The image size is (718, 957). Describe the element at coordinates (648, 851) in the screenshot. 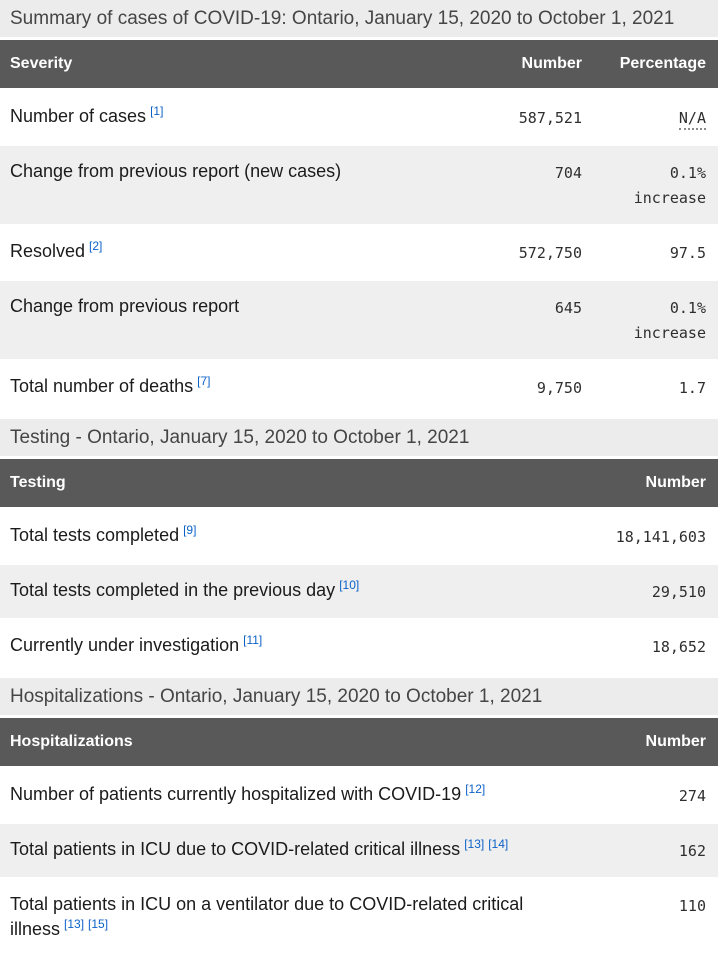

I see `row-number: 162` at that location.